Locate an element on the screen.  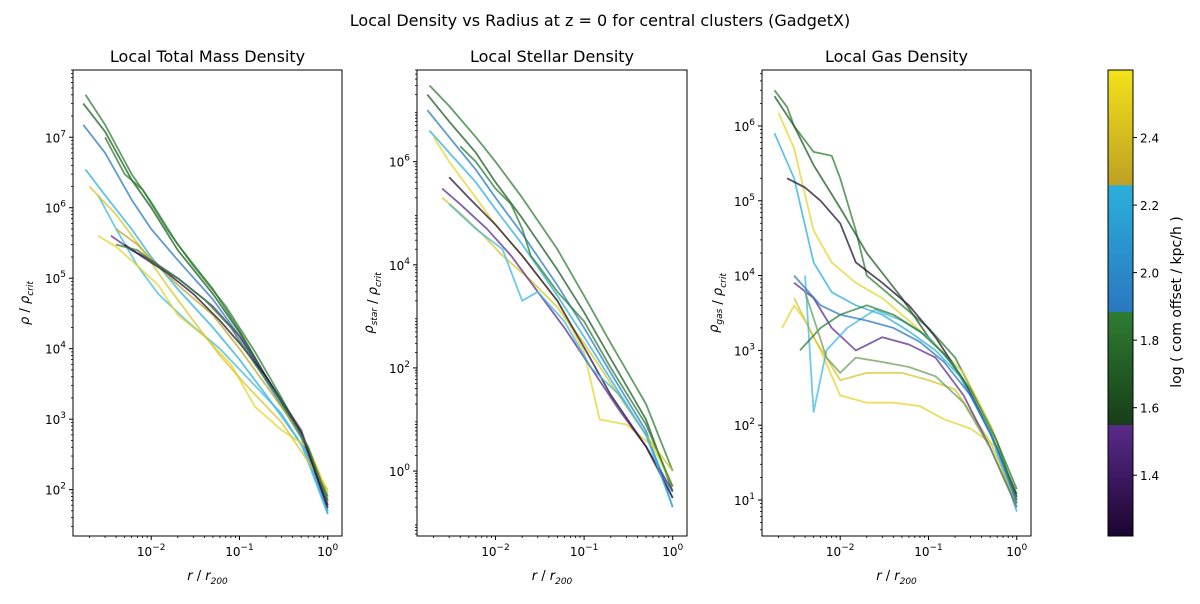
colorbar-label: log ( com offset / kpc/h ) is located at coordinates (1177, 301).